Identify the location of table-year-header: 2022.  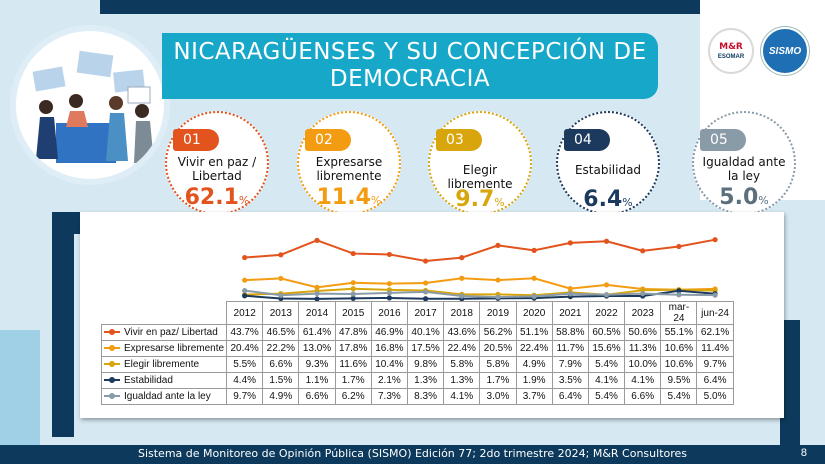
(606, 313).